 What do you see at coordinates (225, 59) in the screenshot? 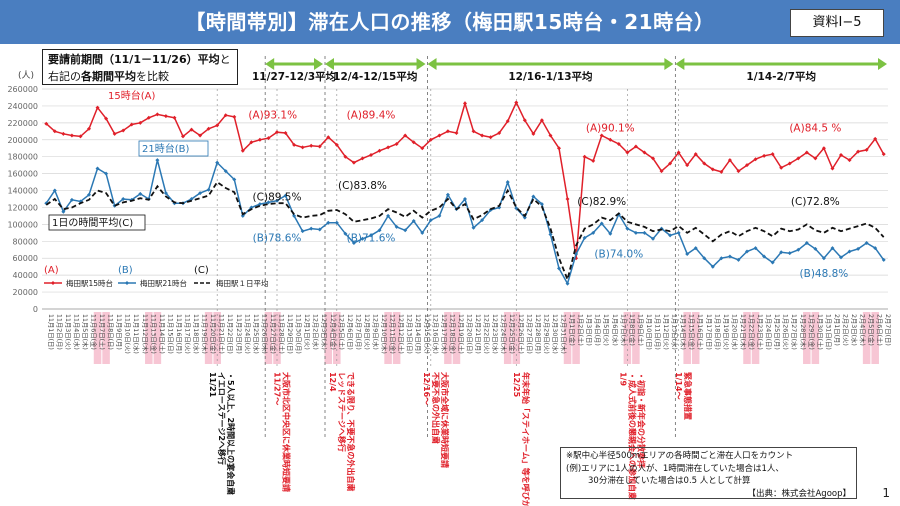
I see `note-suffix: と` at bounding box center [225, 59].